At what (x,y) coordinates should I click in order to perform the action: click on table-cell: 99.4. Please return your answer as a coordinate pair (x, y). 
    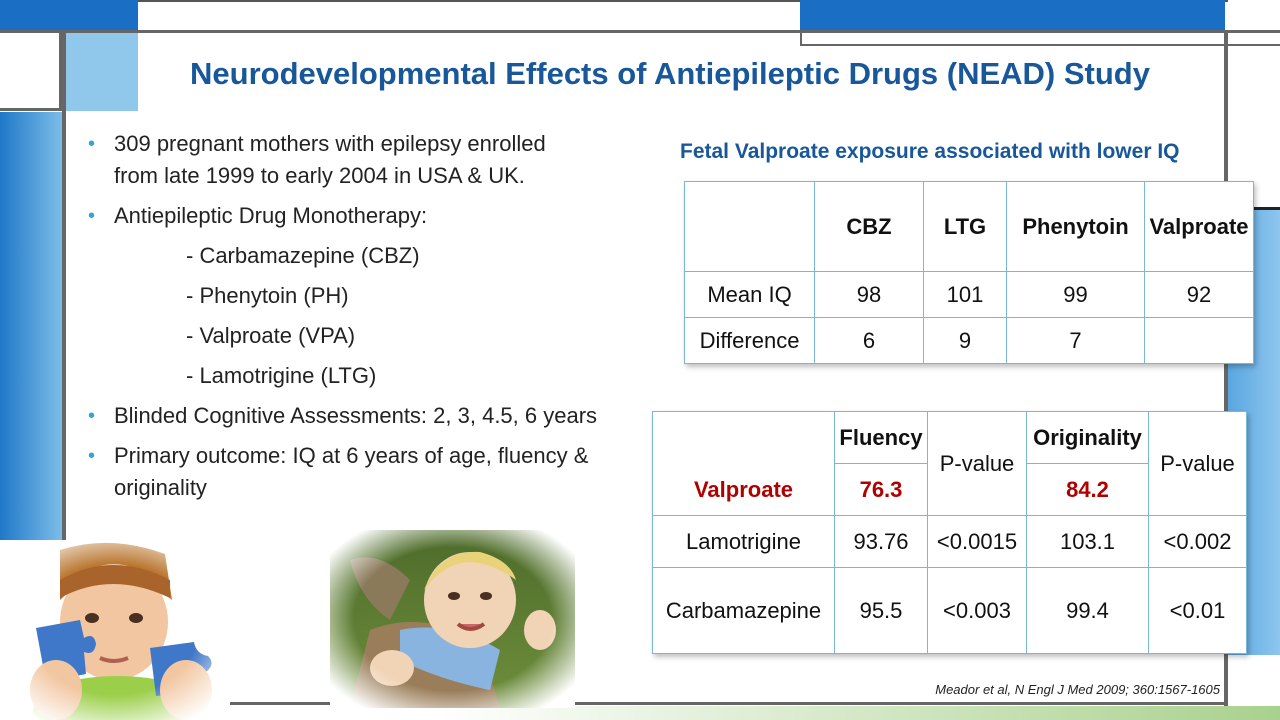
    Looking at the image, I should click on (1087, 610).